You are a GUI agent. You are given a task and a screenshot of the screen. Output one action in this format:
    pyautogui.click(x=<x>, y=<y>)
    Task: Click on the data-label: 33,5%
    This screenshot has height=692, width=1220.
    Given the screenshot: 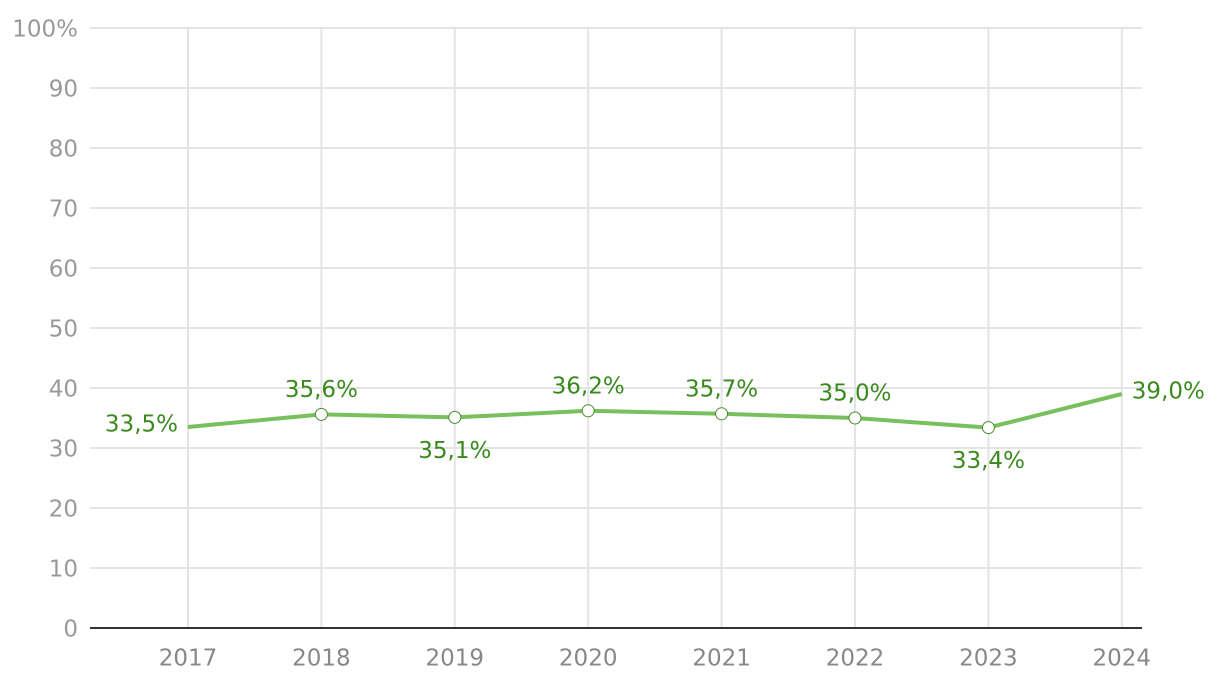 What is the action you would take?
    pyautogui.click(x=141, y=425)
    